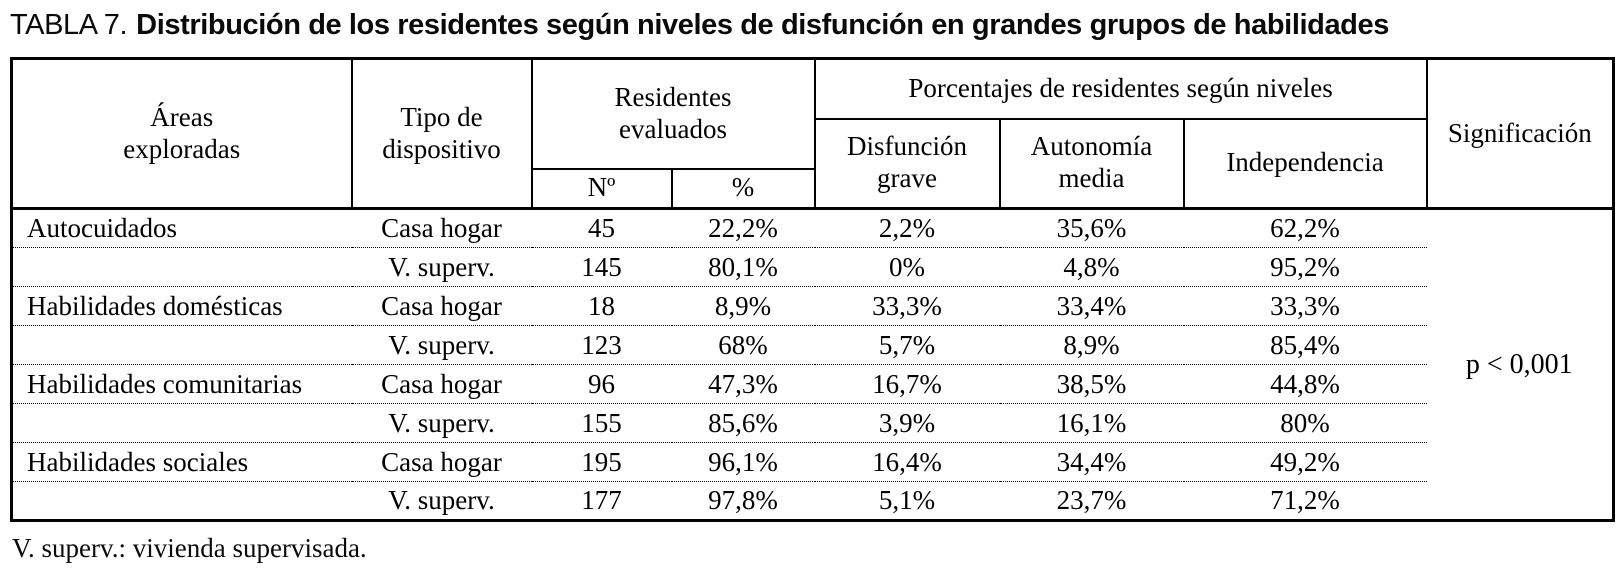 This screenshot has width=1621, height=570. What do you see at coordinates (743, 188) in the screenshot?
I see `header-porcentaje: %` at bounding box center [743, 188].